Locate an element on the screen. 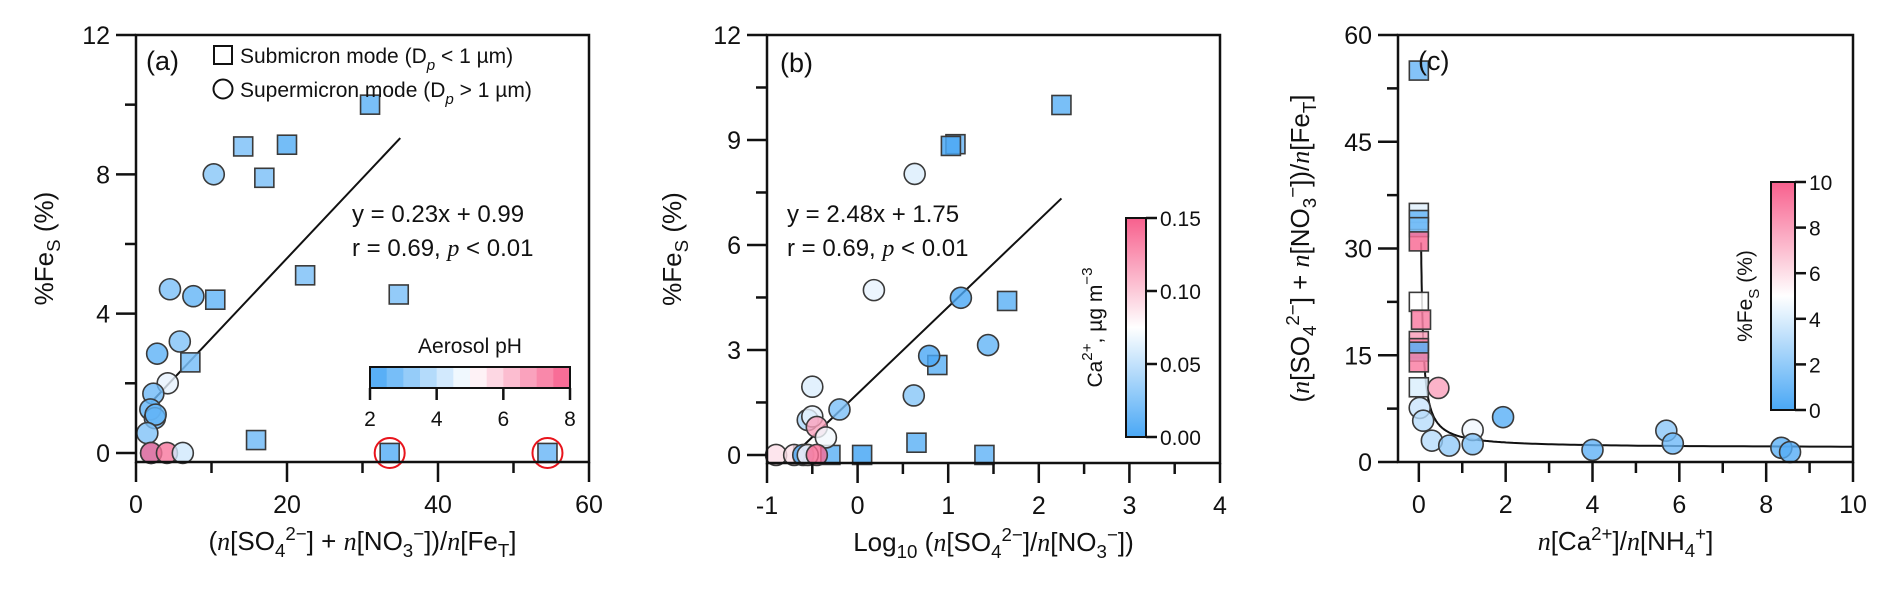 Image resolution: width=1892 pixels, height=592 pixels. y-tick-label: 30 is located at coordinates (1358, 250).